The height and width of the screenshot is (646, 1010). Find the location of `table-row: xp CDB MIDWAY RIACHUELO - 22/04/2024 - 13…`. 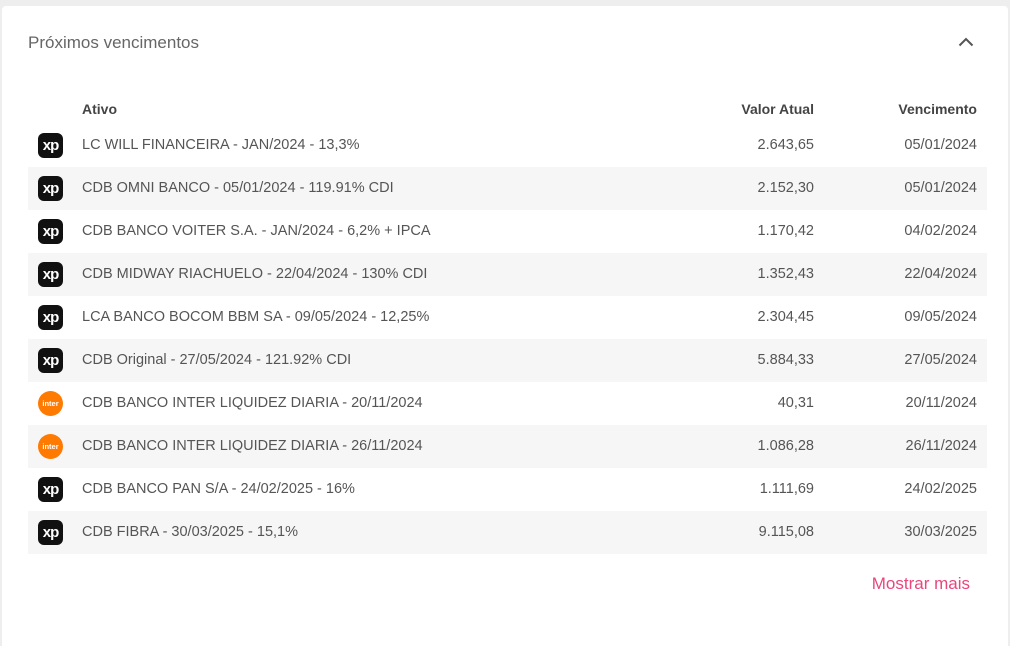

table-row: xp CDB MIDWAY RIACHUELO - 22/04/2024 - 13… is located at coordinates (507, 274).